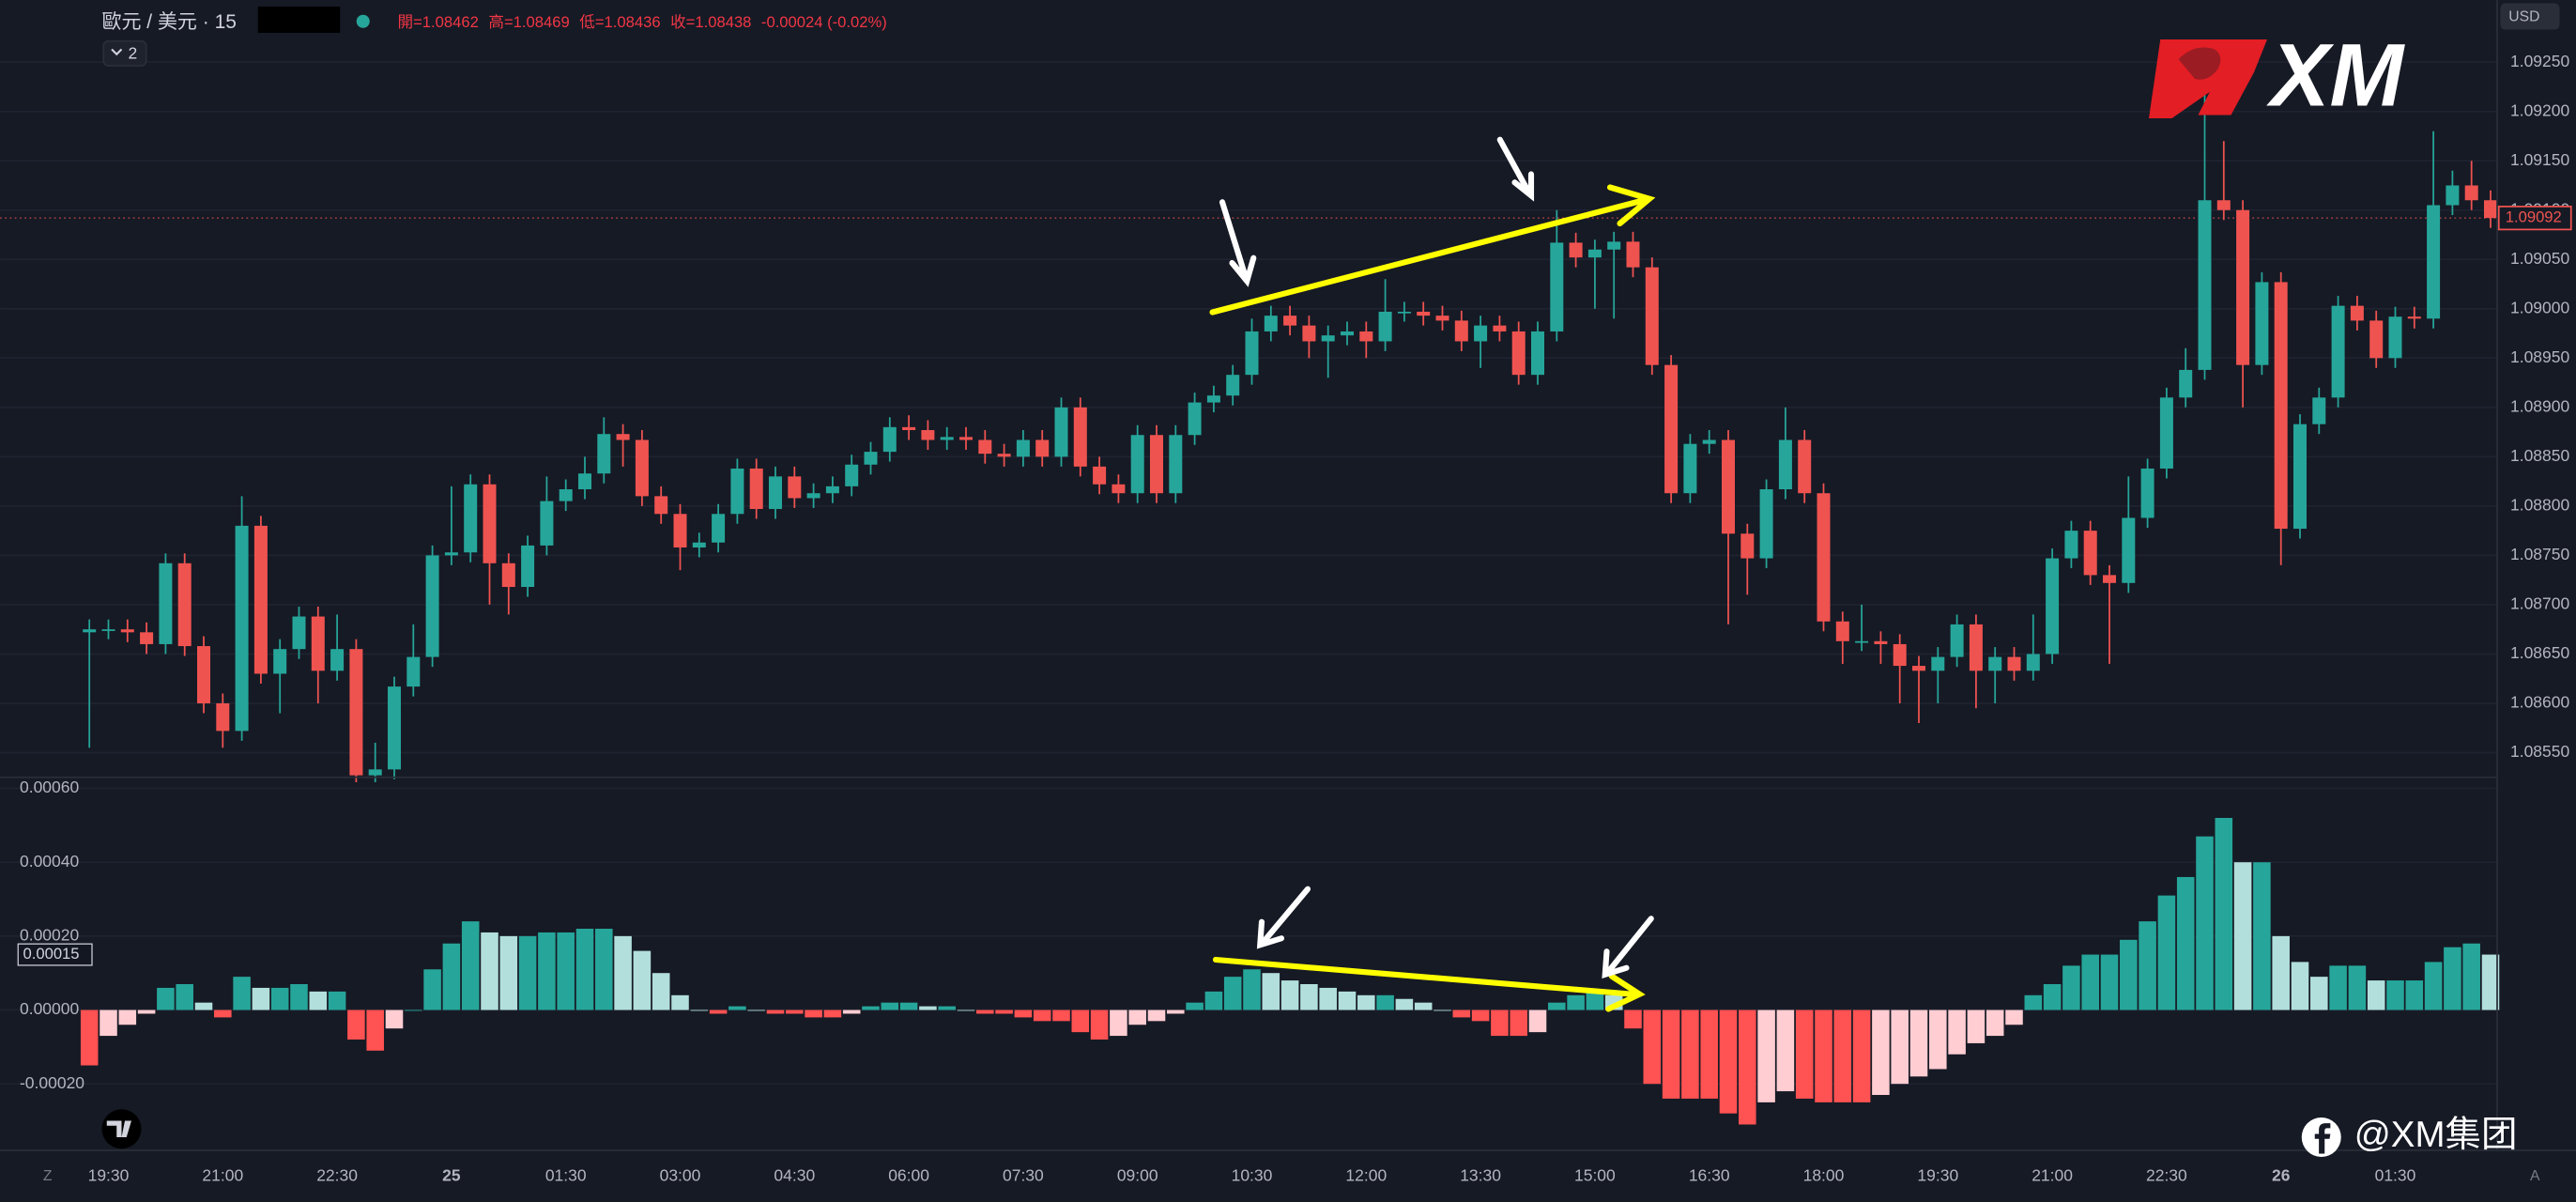 The width and height of the screenshot is (2576, 1202). What do you see at coordinates (337, 1175) in the screenshot?
I see `x-tick-label: 22:30` at bounding box center [337, 1175].